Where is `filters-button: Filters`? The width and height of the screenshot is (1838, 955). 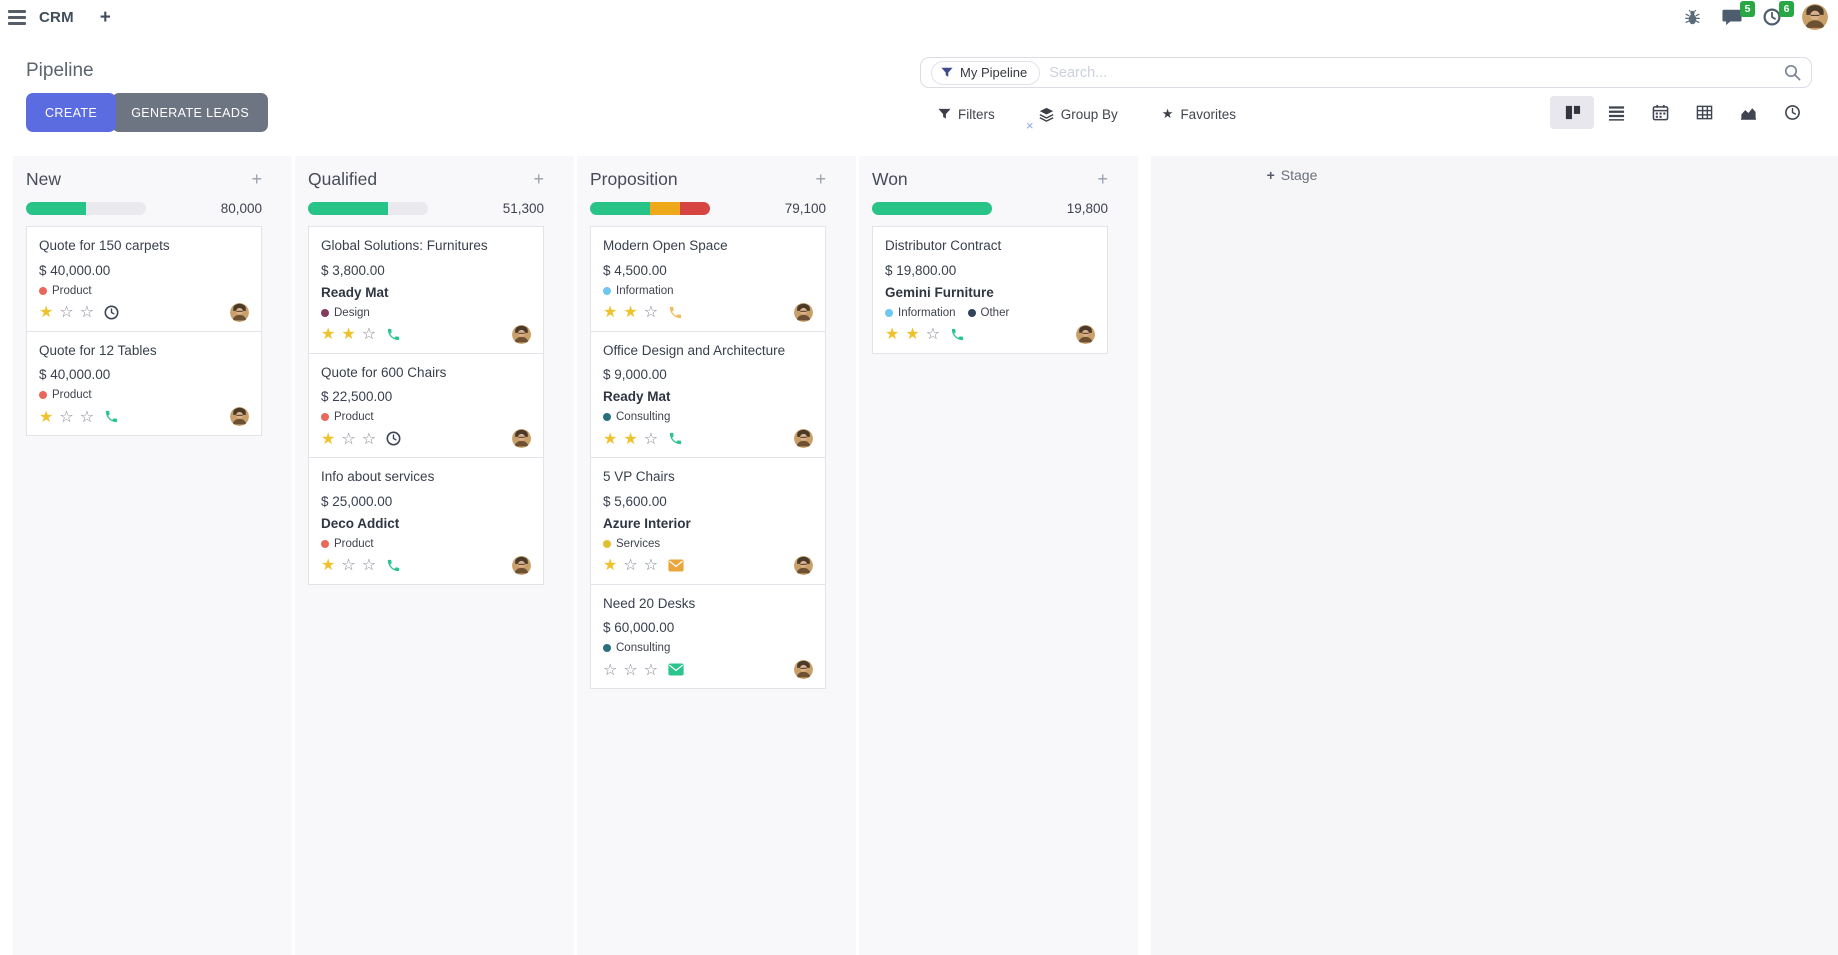
filters-button: Filters is located at coordinates (966, 114).